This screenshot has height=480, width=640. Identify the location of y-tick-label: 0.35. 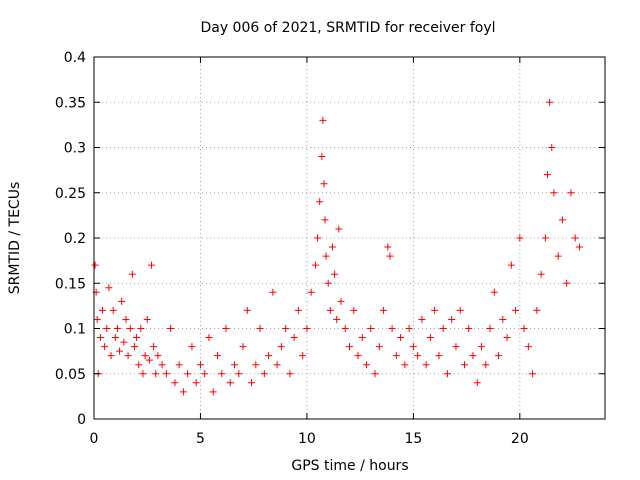
(70, 103).